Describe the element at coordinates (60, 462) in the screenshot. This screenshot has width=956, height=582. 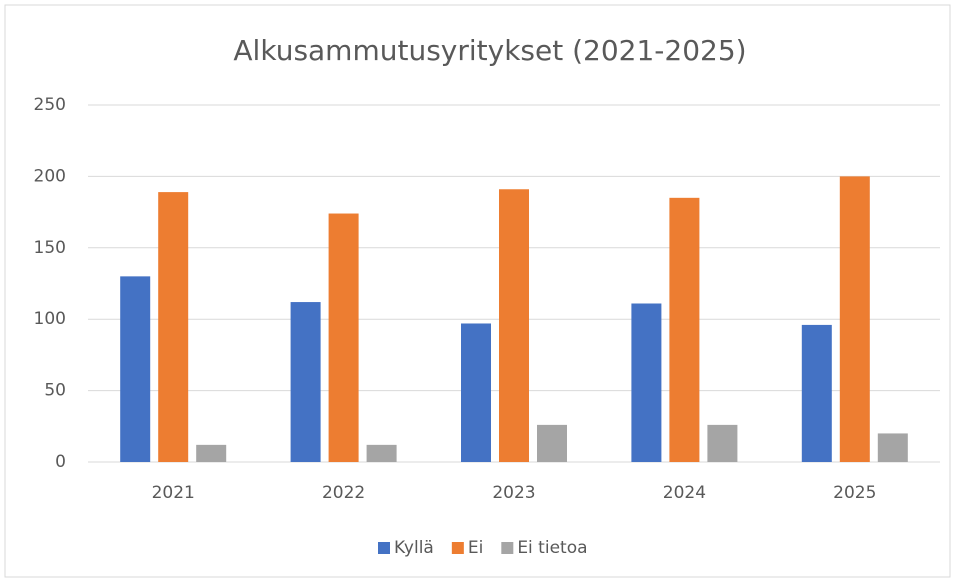
I see `y-tick-label: 0` at that location.